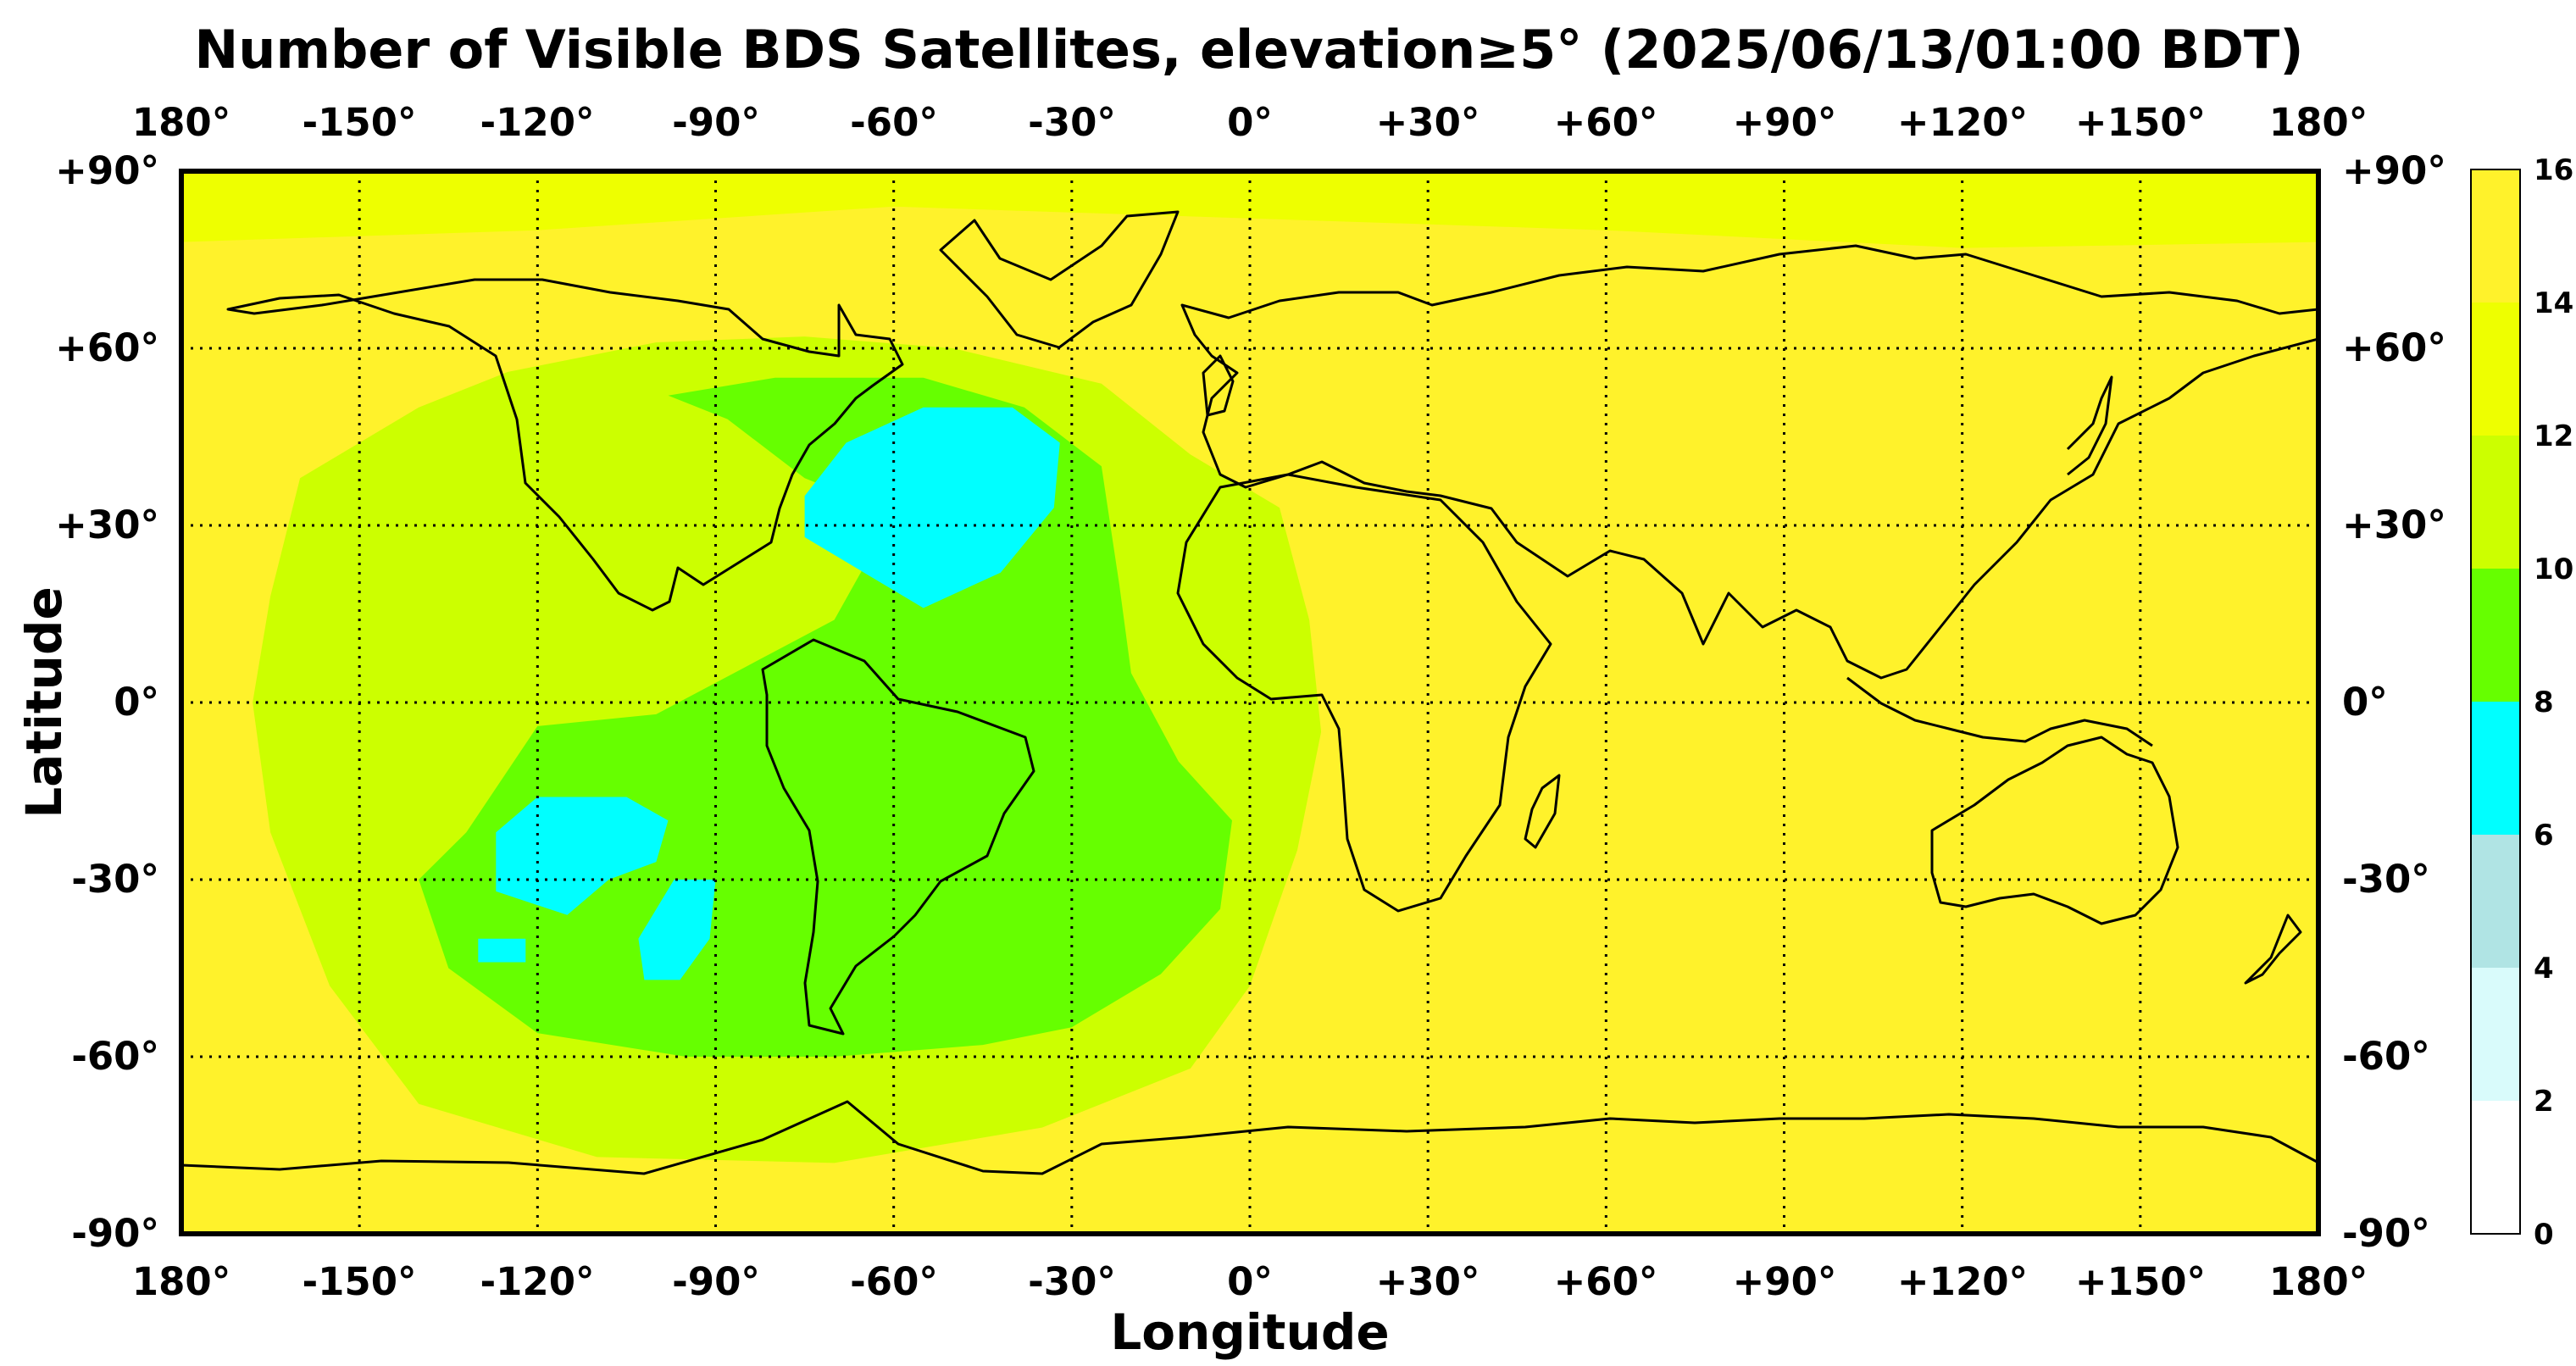 This screenshot has height=1366, width=2576. Describe the element at coordinates (1249, 1137) in the screenshot. I see `coastline-antarctica` at that location.